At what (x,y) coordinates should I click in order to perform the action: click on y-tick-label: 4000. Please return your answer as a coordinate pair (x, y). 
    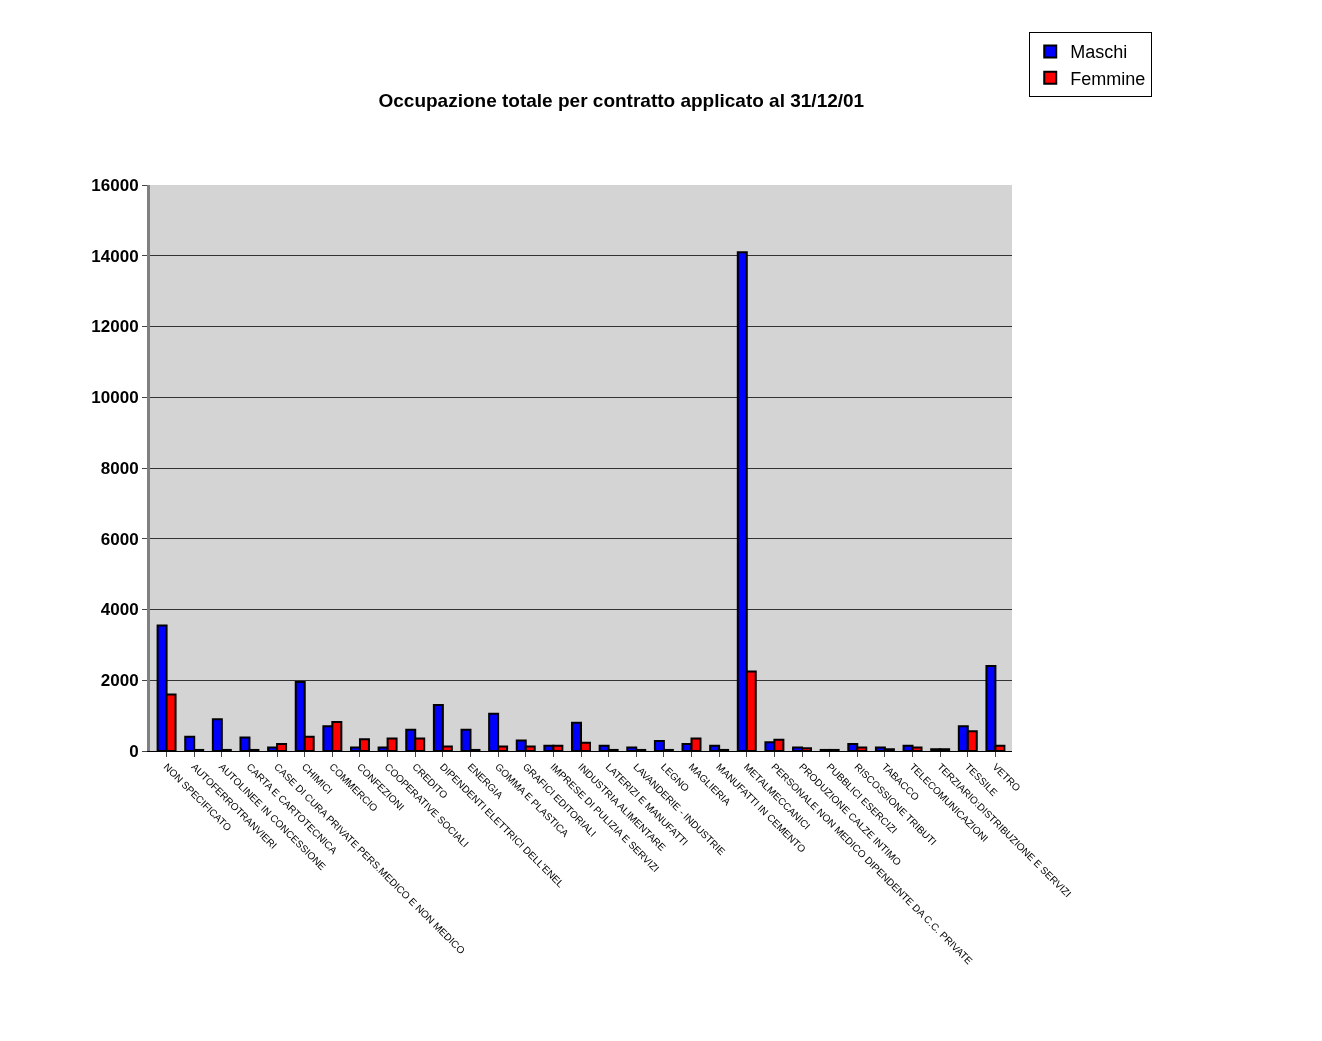
    Looking at the image, I should click on (119, 610).